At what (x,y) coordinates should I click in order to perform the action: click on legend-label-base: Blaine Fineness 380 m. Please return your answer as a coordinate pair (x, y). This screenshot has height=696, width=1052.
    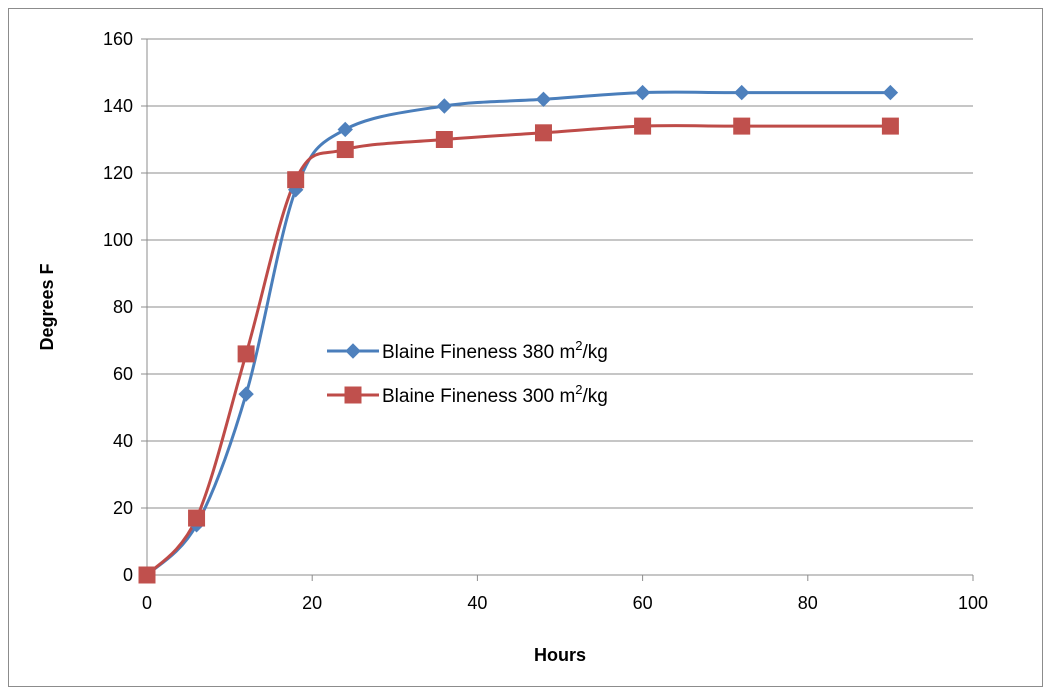
    Looking at the image, I should click on (478, 352).